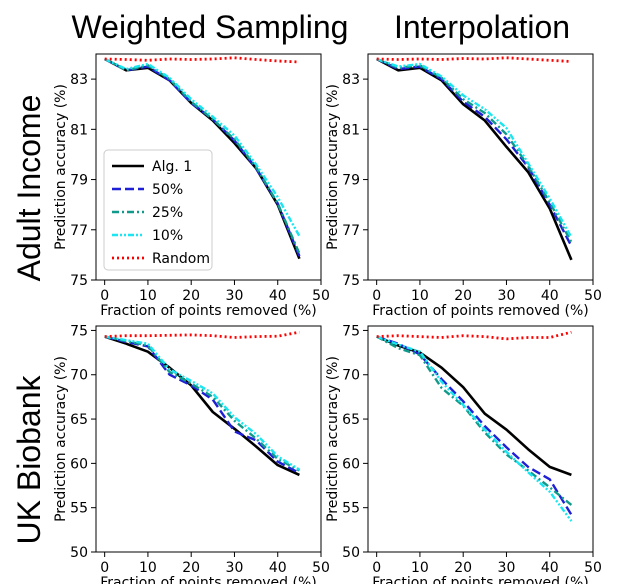 This screenshot has height=584, width=622. I want to click on column-title-interpolation: Interpolation, so click(482, 27).